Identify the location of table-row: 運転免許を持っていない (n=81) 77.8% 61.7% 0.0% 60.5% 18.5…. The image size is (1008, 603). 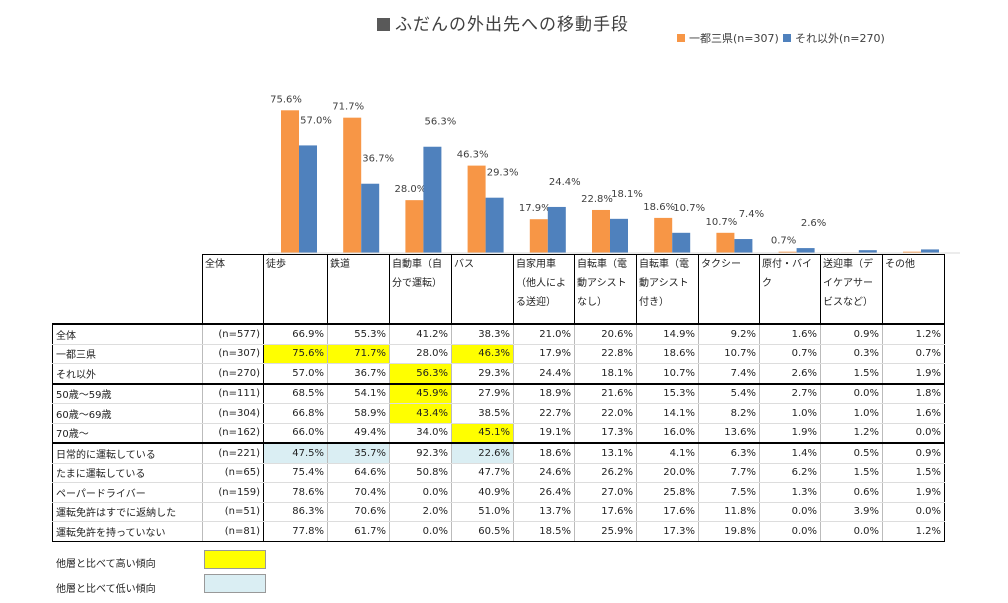
(498, 531).